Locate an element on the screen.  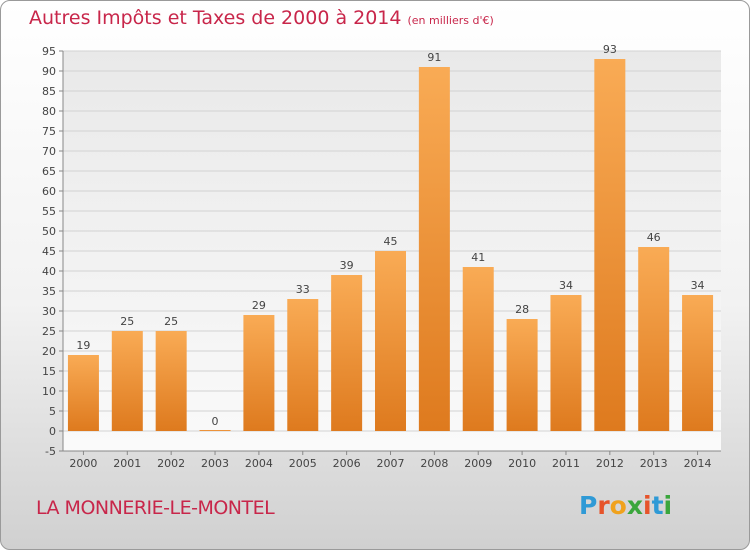
x-tick-label: 2012 is located at coordinates (610, 463).